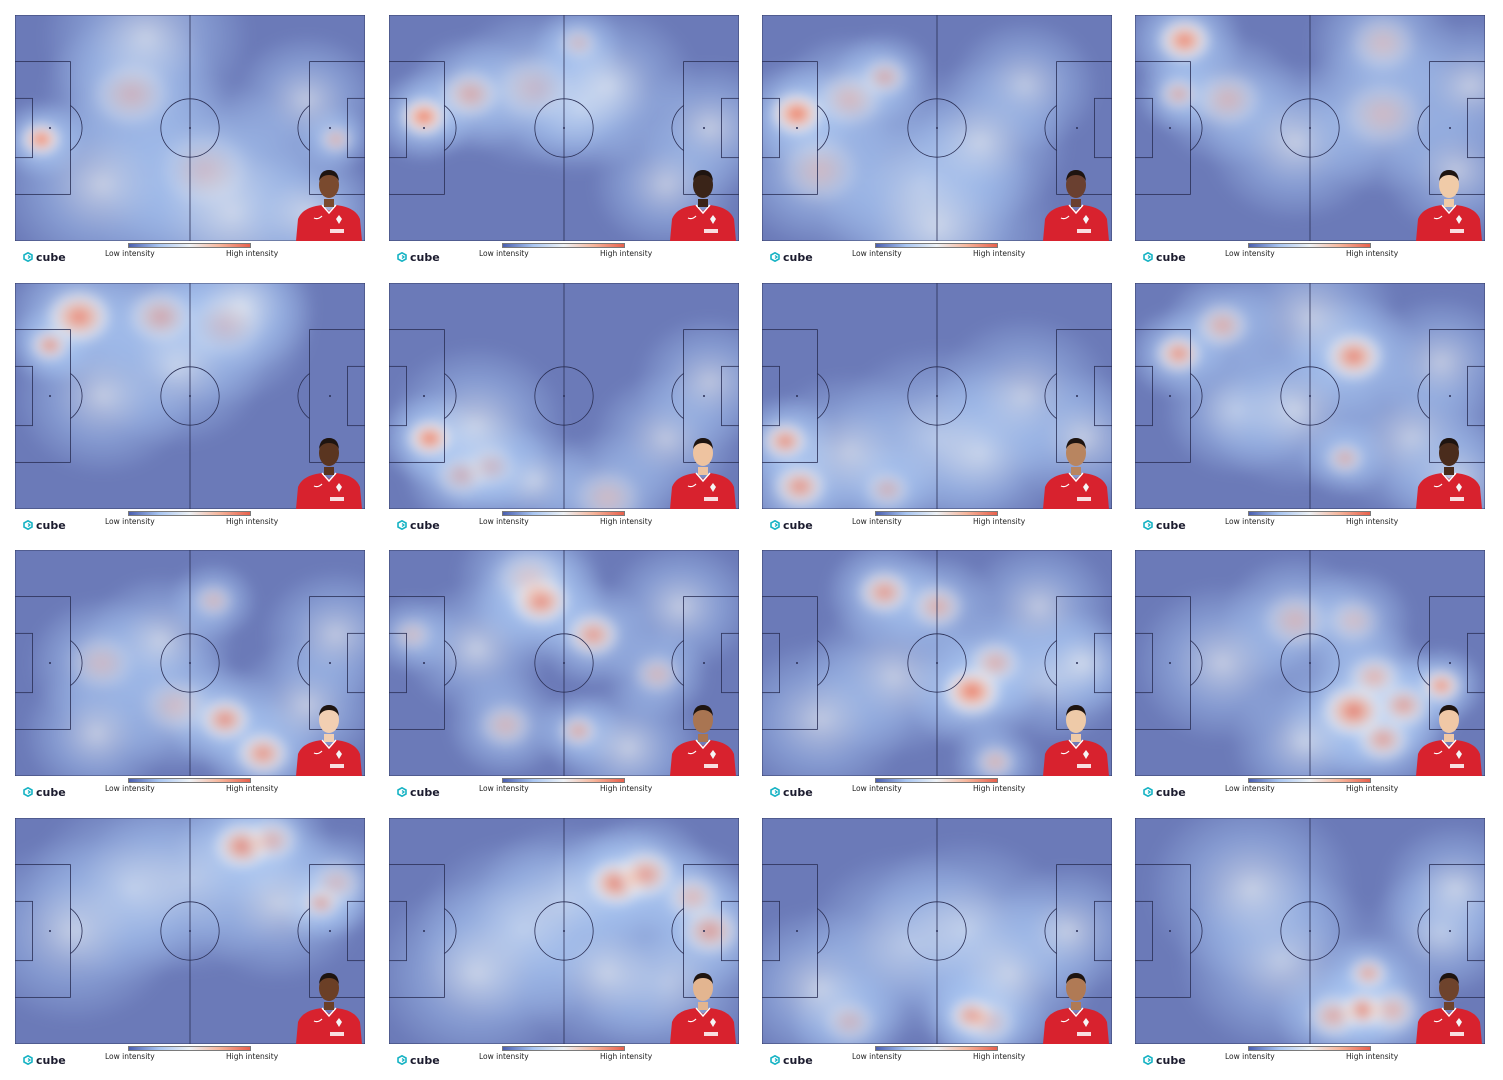 The width and height of the screenshot is (1503, 1080). What do you see at coordinates (564, 931) in the screenshot?
I see `pitch-markings` at bounding box center [564, 931].